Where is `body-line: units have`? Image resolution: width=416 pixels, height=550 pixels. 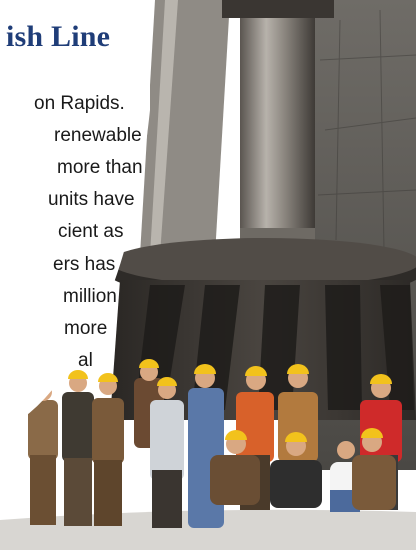 body-line: units have is located at coordinates (91, 199).